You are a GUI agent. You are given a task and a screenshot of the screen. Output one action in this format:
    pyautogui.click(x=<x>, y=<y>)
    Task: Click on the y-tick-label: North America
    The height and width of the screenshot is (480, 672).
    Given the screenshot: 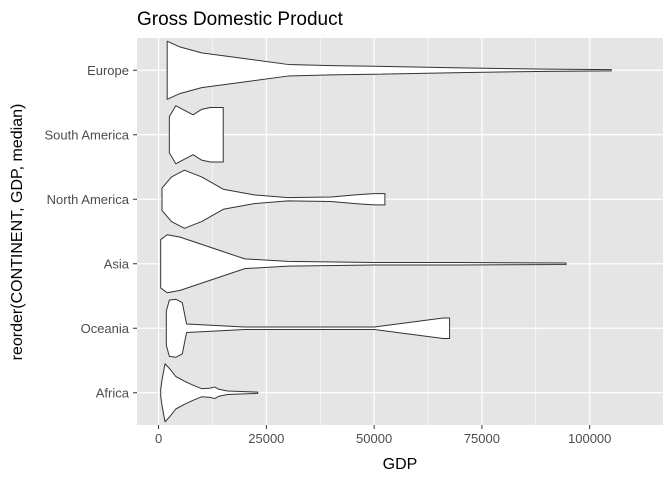 What is the action you would take?
    pyautogui.click(x=88, y=199)
    